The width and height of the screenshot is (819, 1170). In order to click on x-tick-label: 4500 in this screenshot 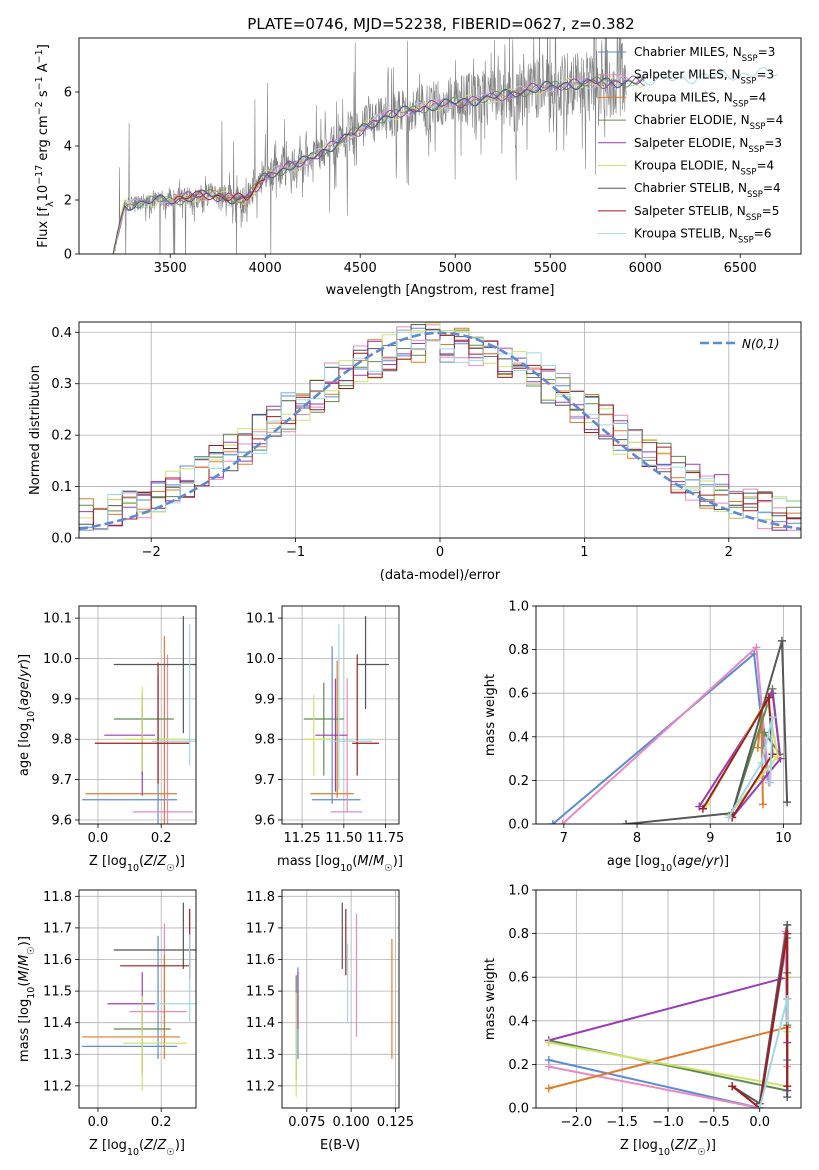, I will do `click(360, 268)`.